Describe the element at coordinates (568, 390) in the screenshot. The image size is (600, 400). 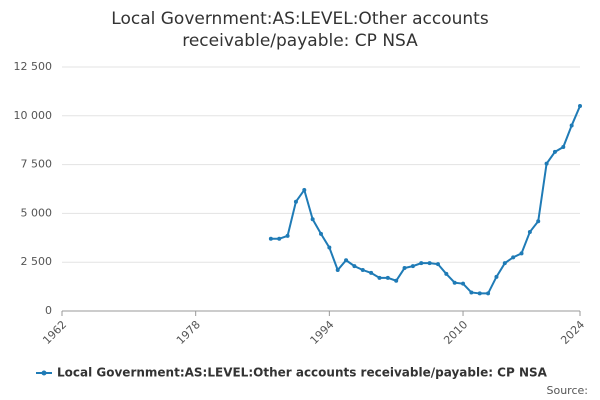
I see `source: Source:` at that location.